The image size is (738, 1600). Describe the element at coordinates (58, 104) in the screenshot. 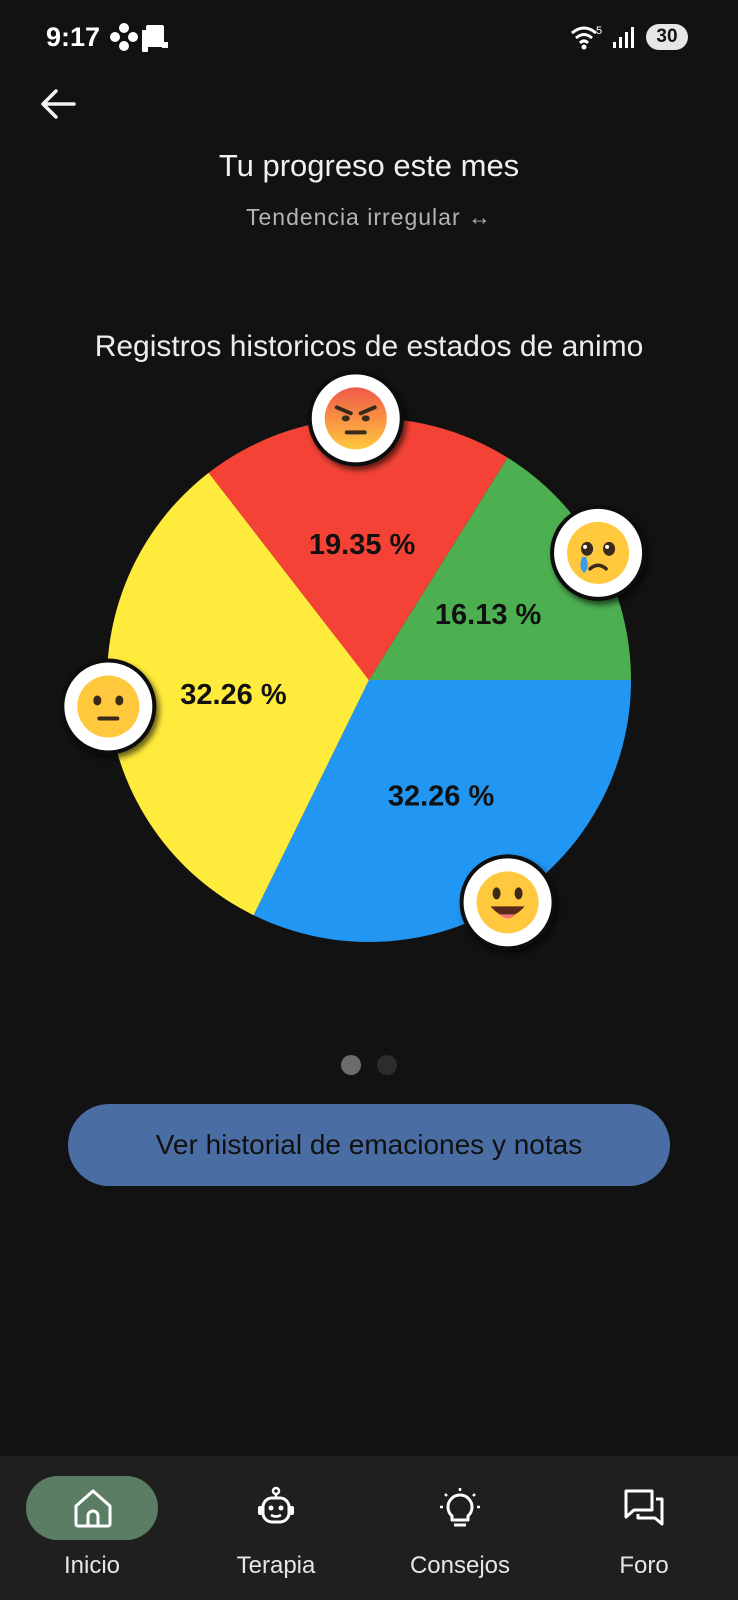

I see `back-arrow-icon` at that location.